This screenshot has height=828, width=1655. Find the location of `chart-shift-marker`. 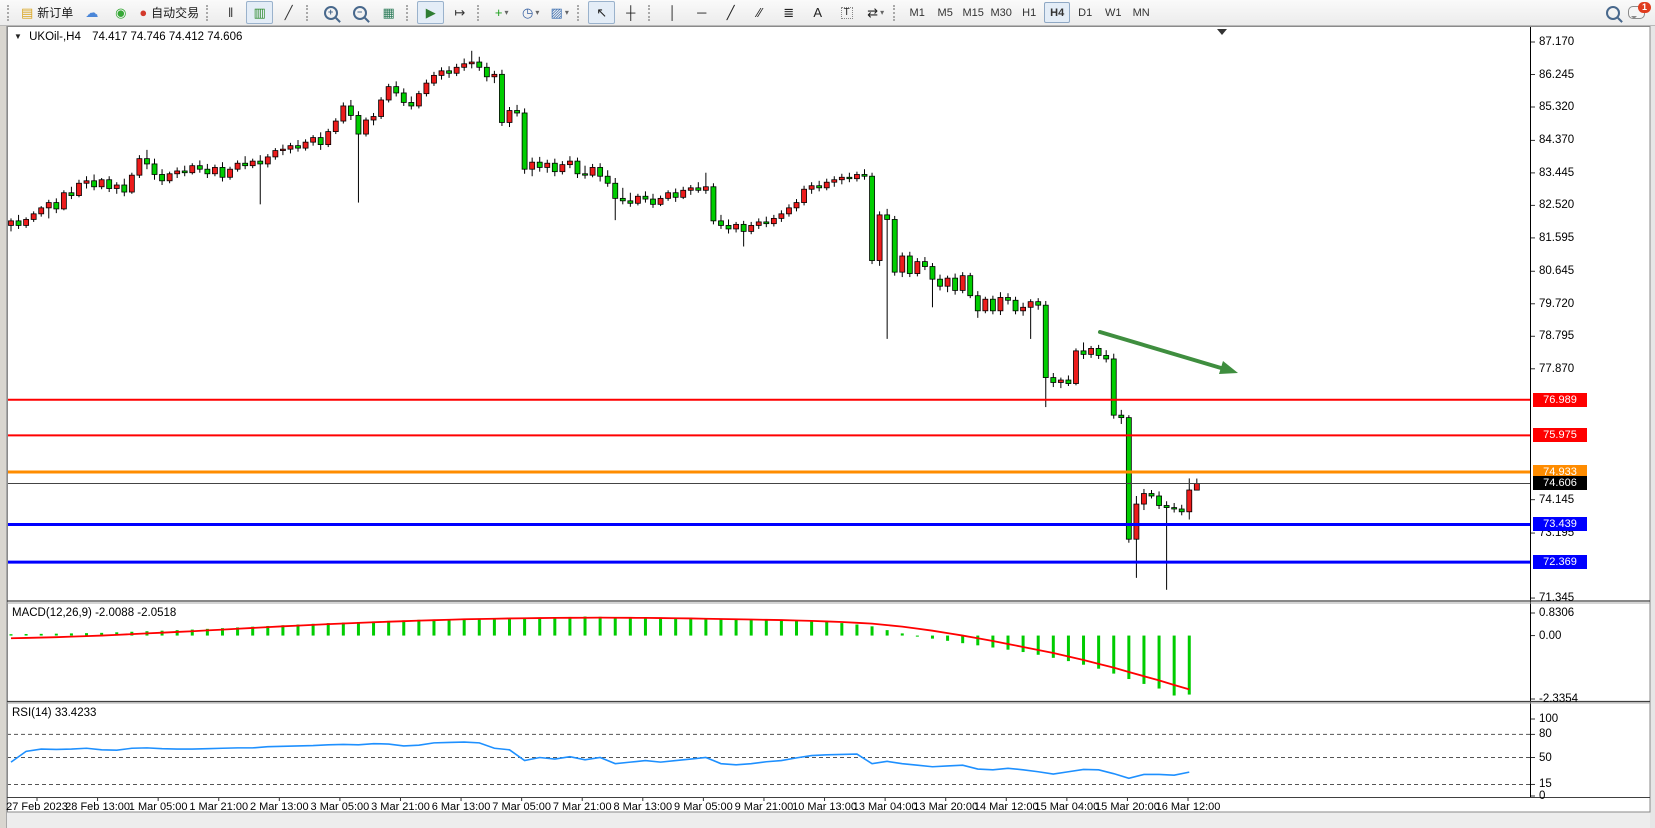

chart-shift-marker is located at coordinates (1222, 32).